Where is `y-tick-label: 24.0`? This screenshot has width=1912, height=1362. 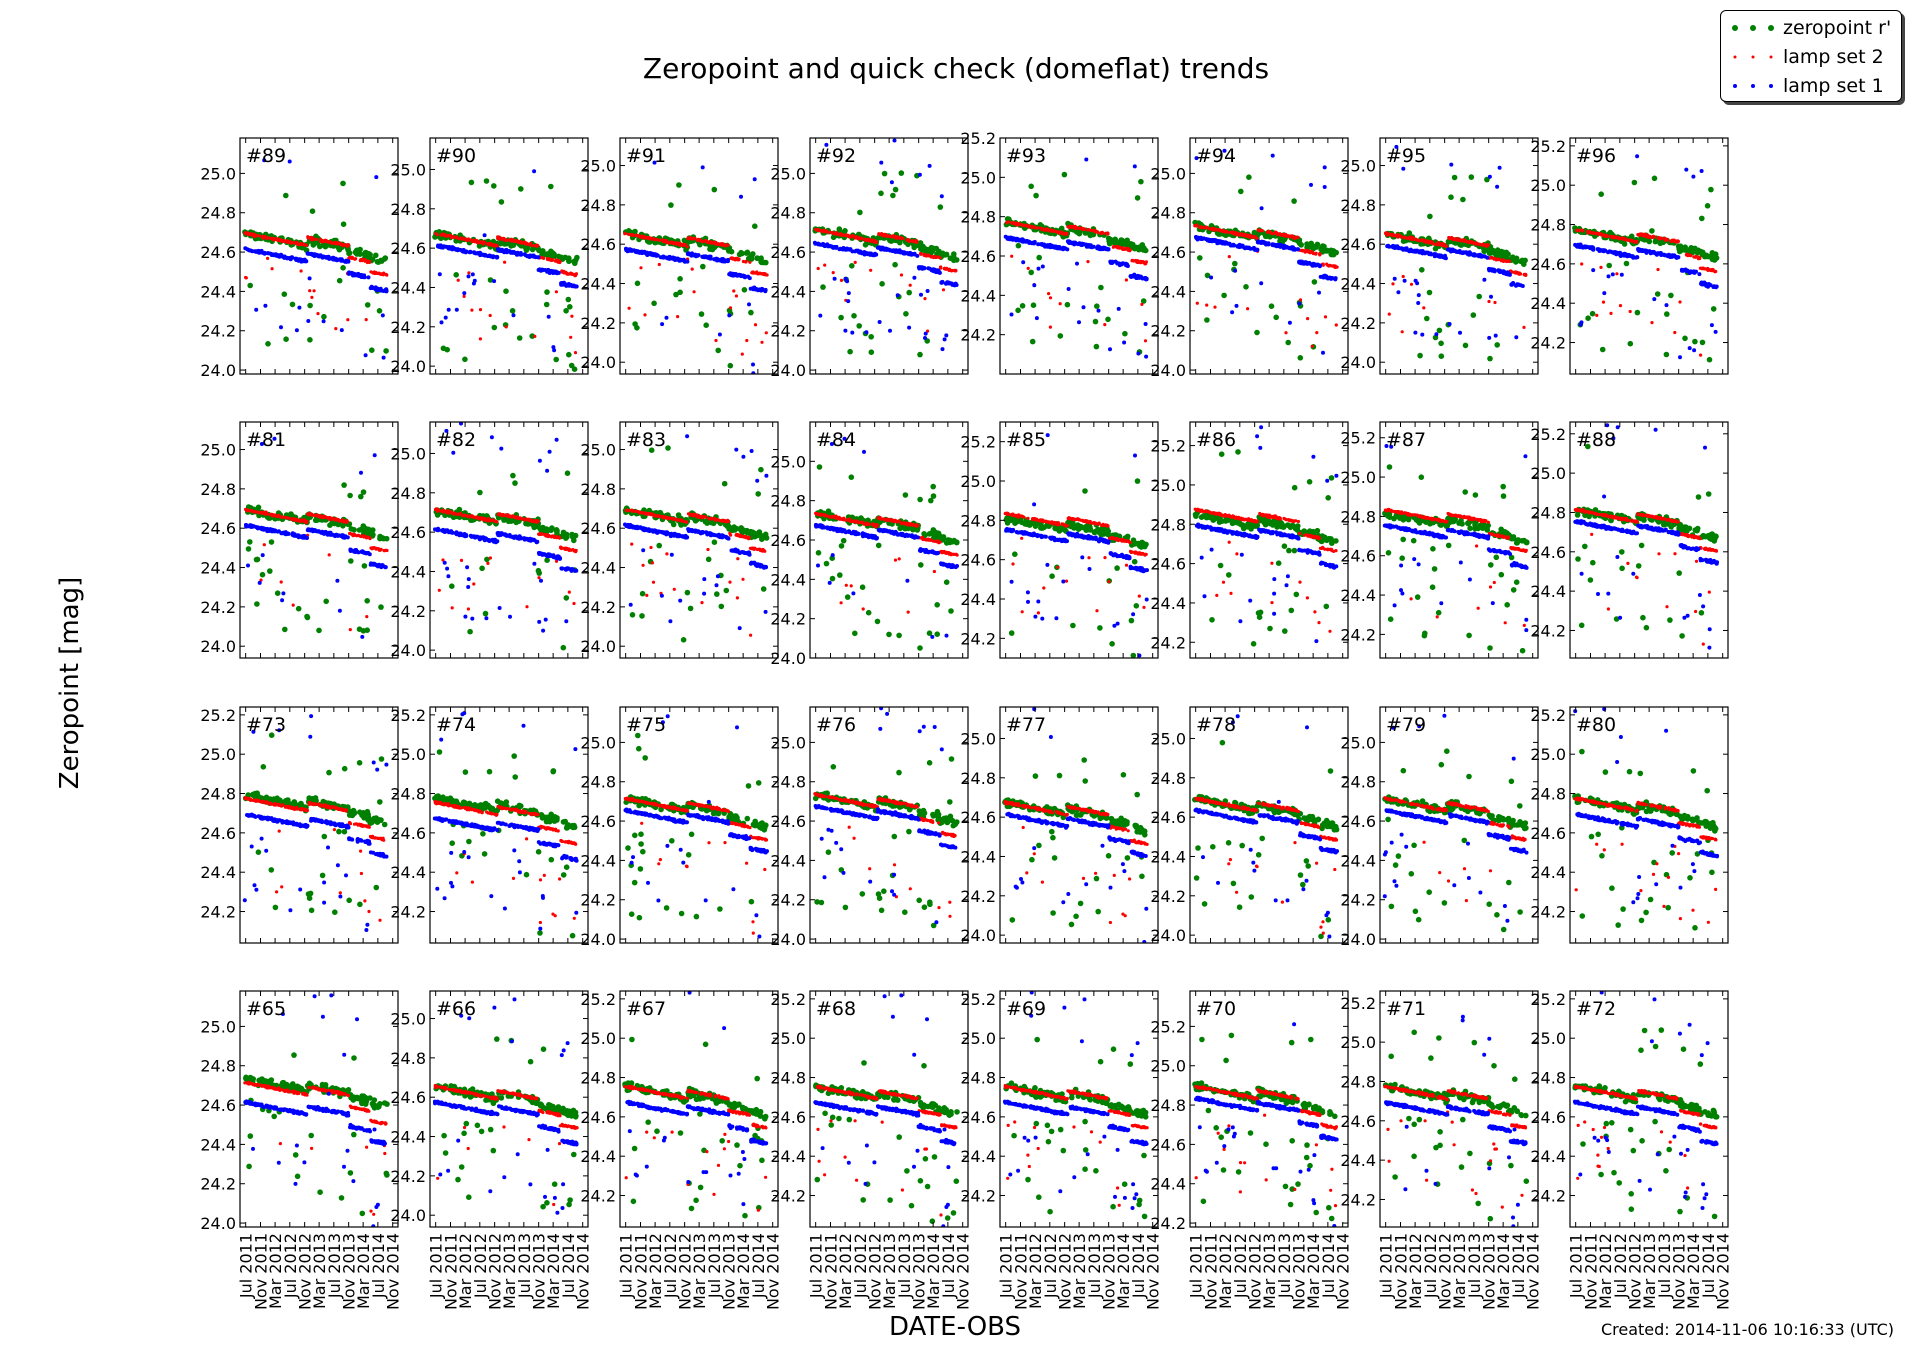 y-tick-label: 24.0 is located at coordinates (1168, 370).